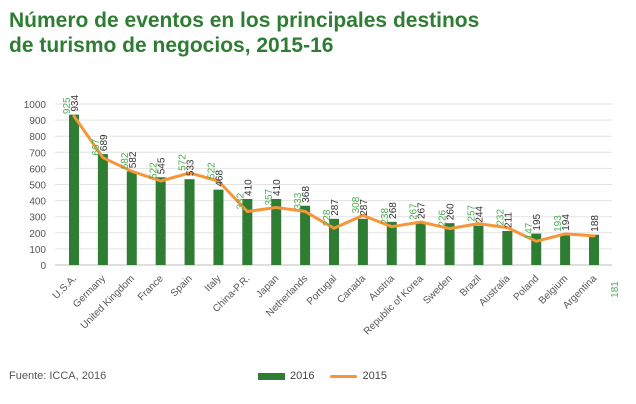 The image size is (636, 404). Describe the element at coordinates (162, 165) in the screenshot. I see `data-label-2016: 545` at that location.